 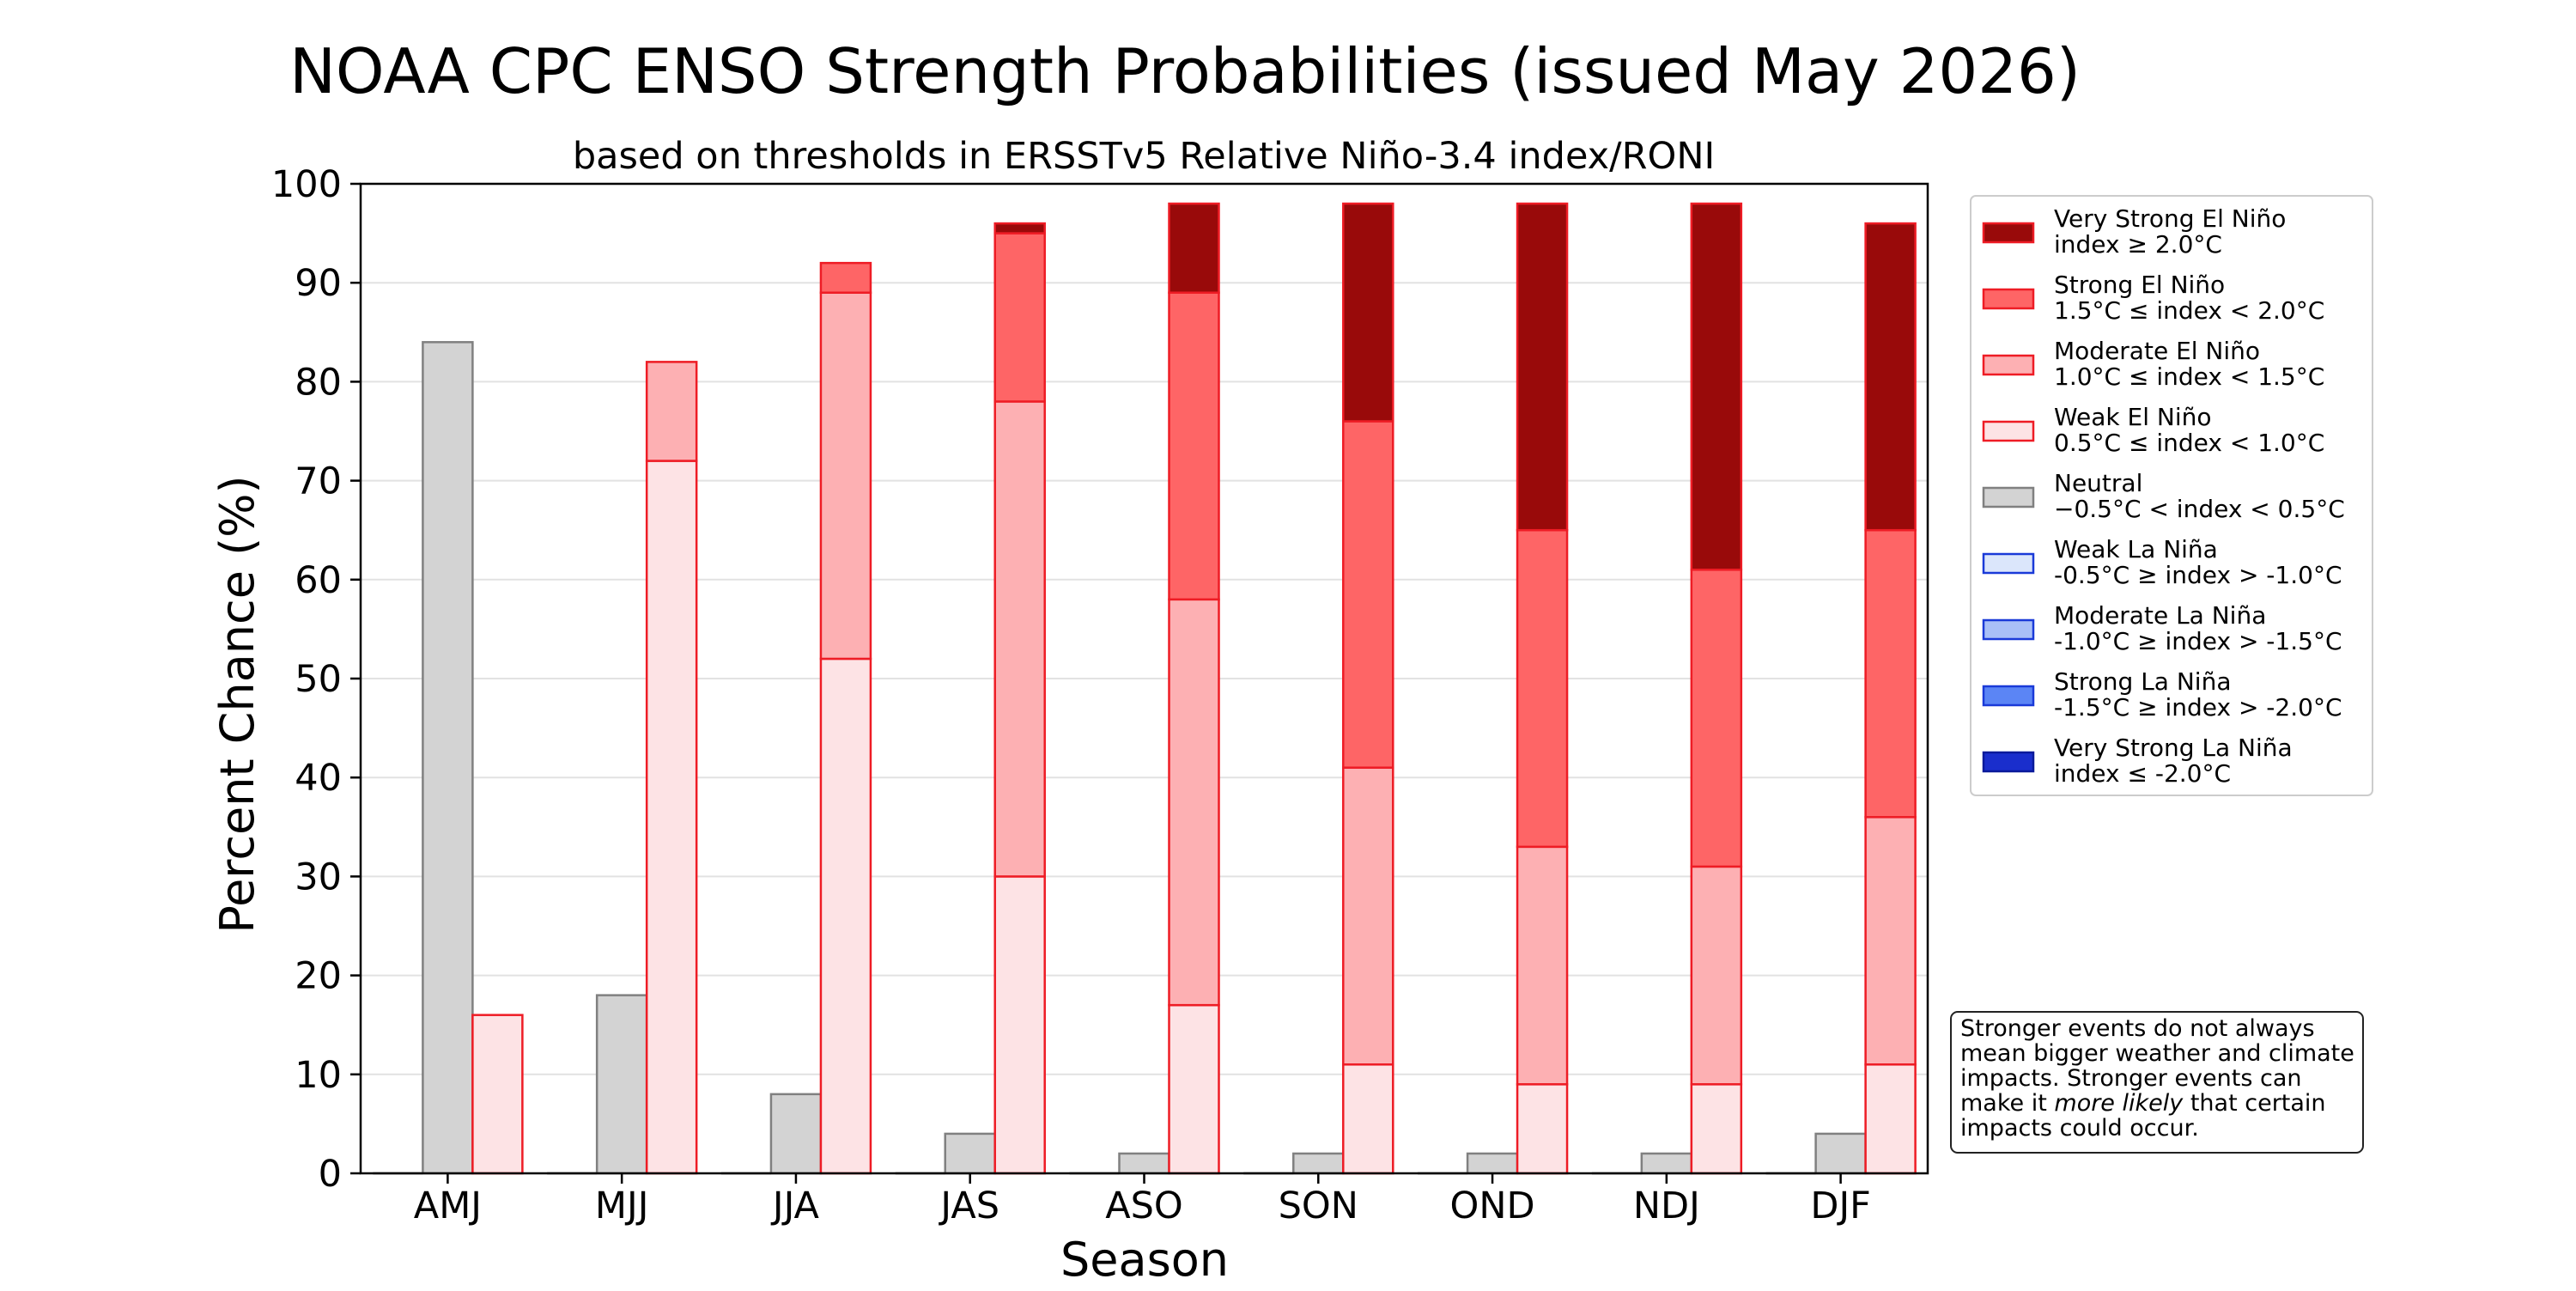 I want to click on x-tick-label: SON, so click(x=1319, y=1205).